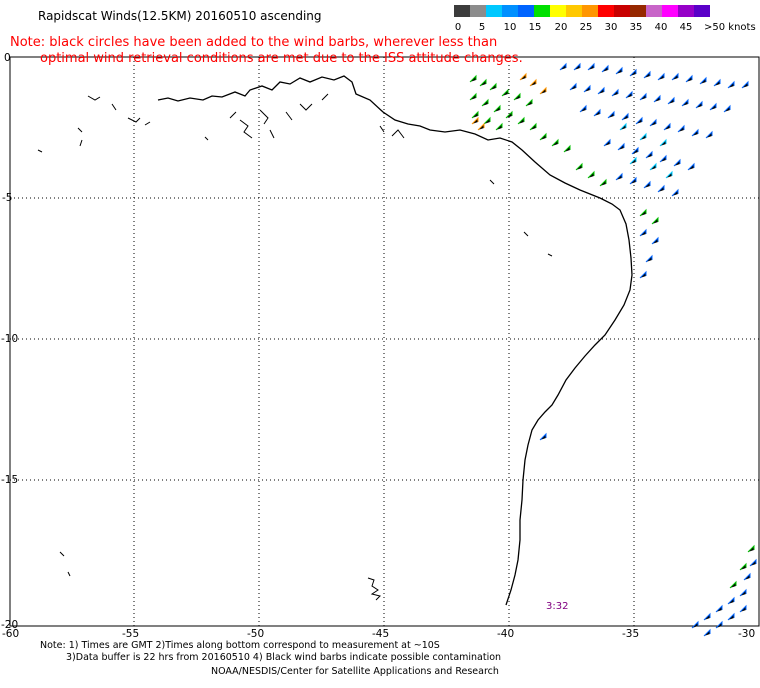 Image resolution: width=760 pixels, height=688 pixels. What do you see at coordinates (7, 58) in the screenshot?
I see `lat-tick-label: 0` at bounding box center [7, 58].